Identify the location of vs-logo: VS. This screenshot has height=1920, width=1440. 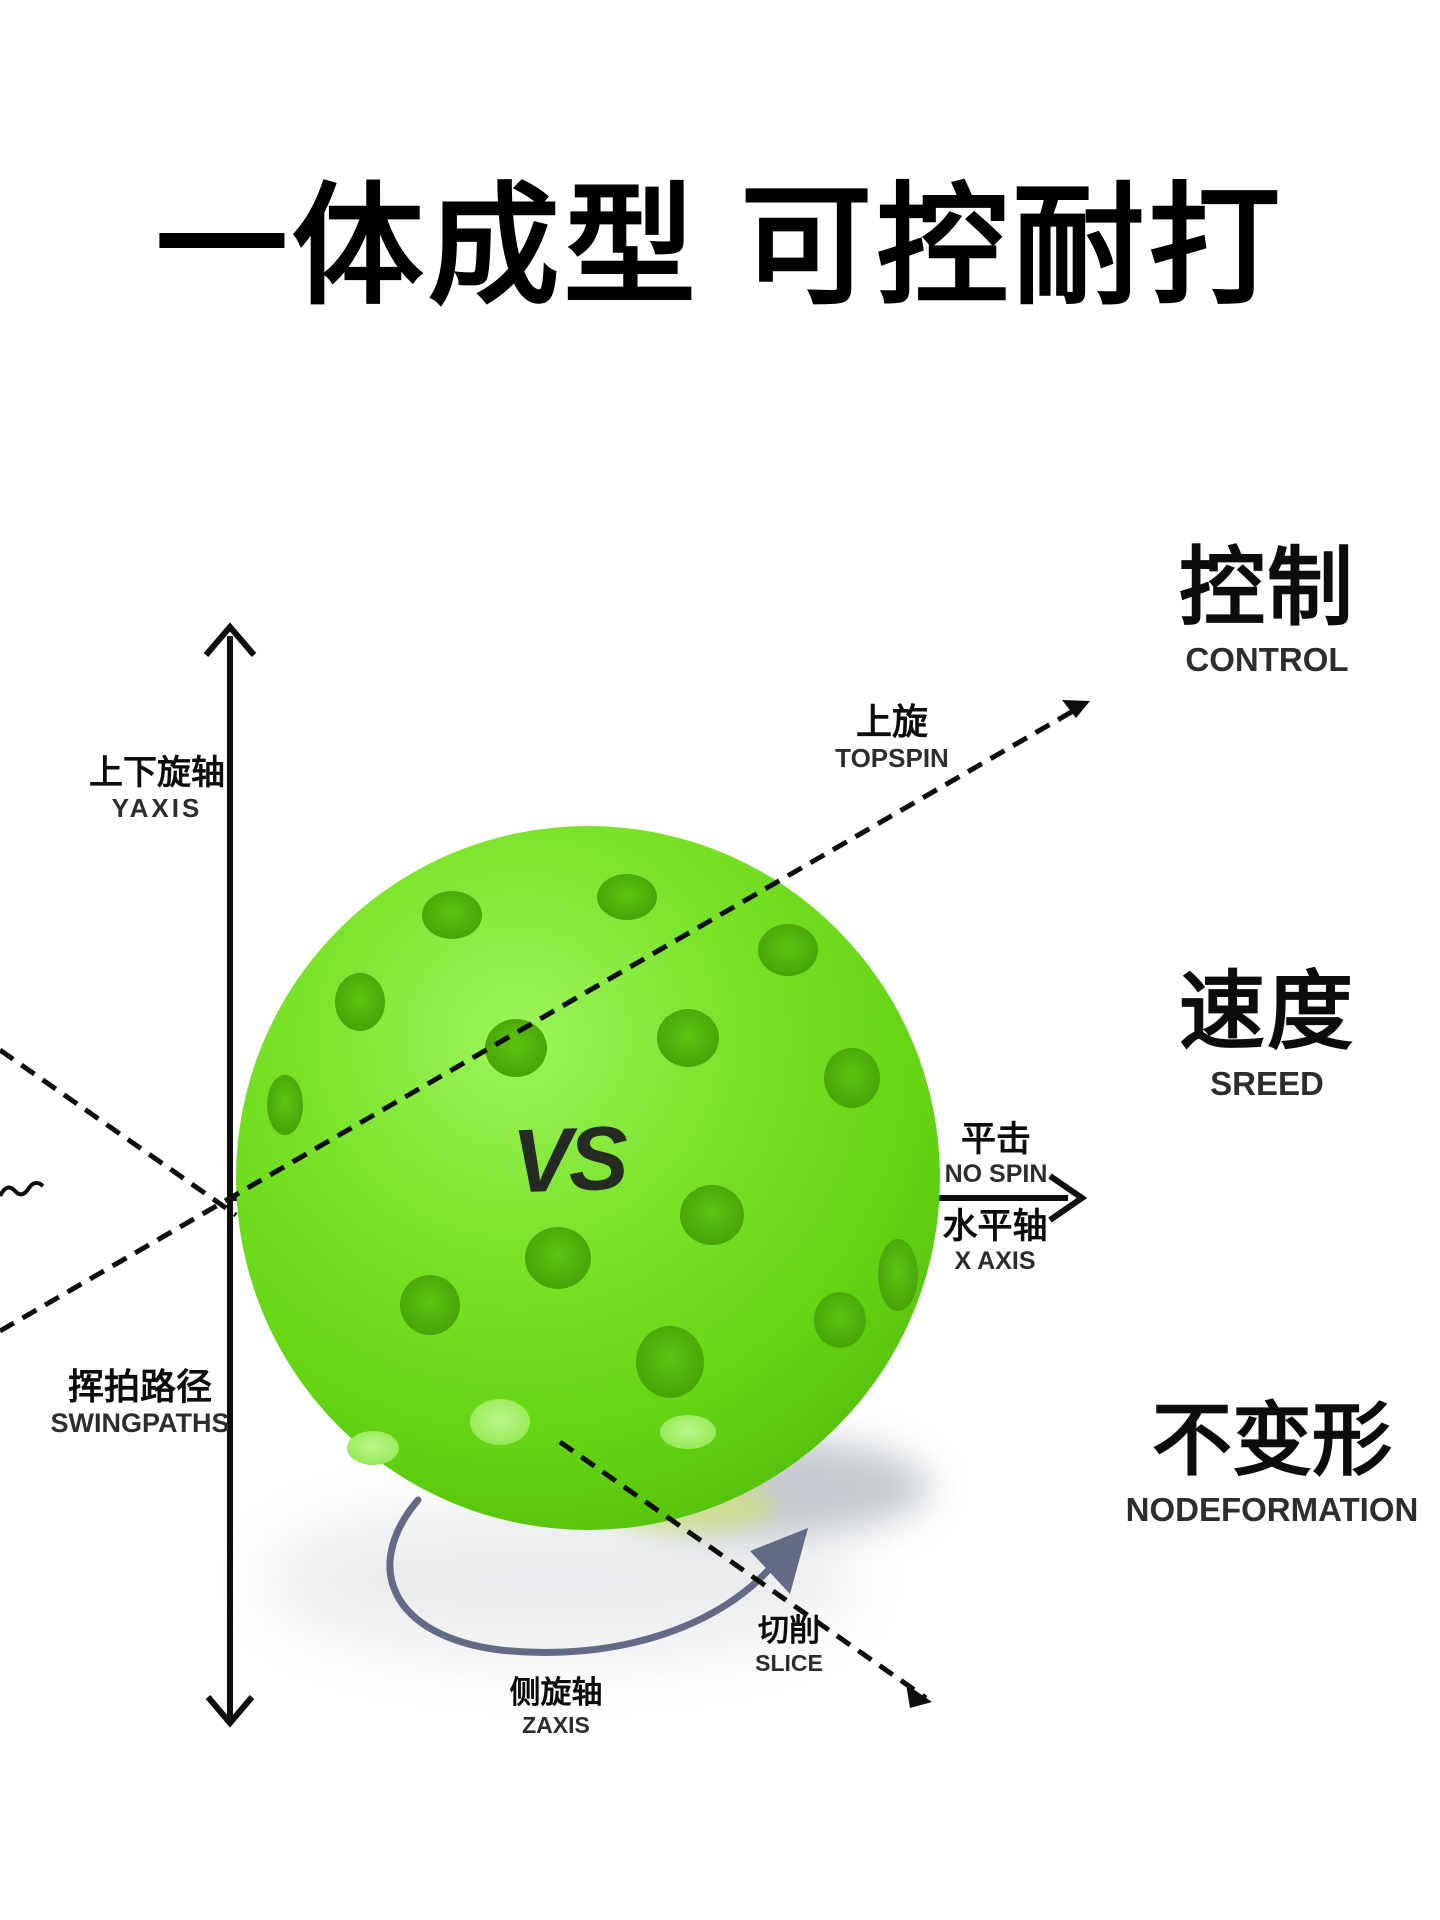
(570, 1160).